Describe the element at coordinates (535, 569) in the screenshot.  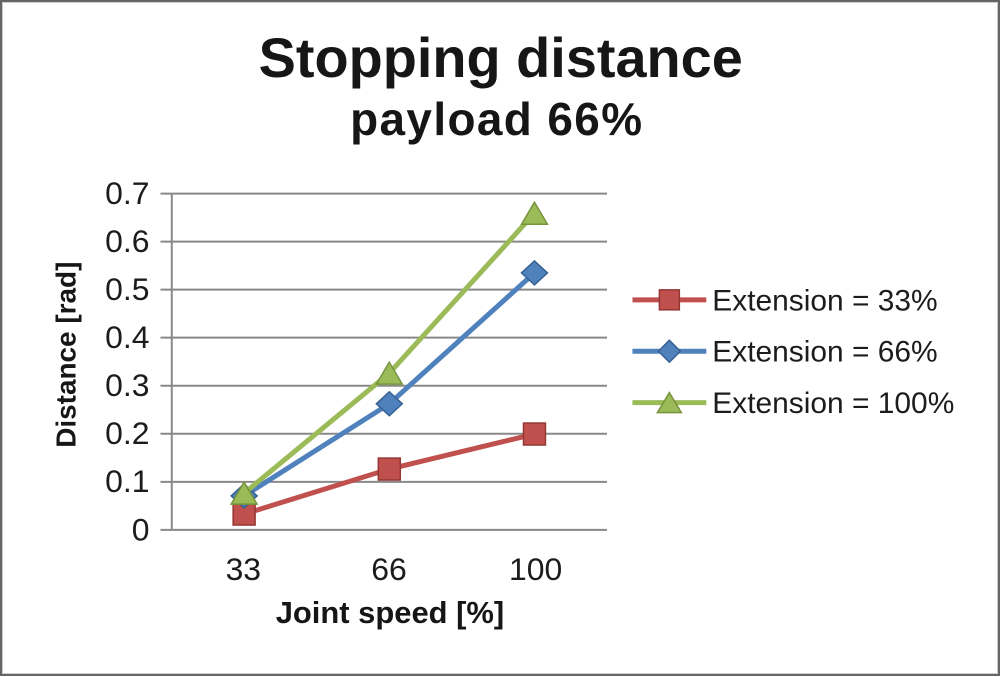
I see `svg-text: 100` at that location.